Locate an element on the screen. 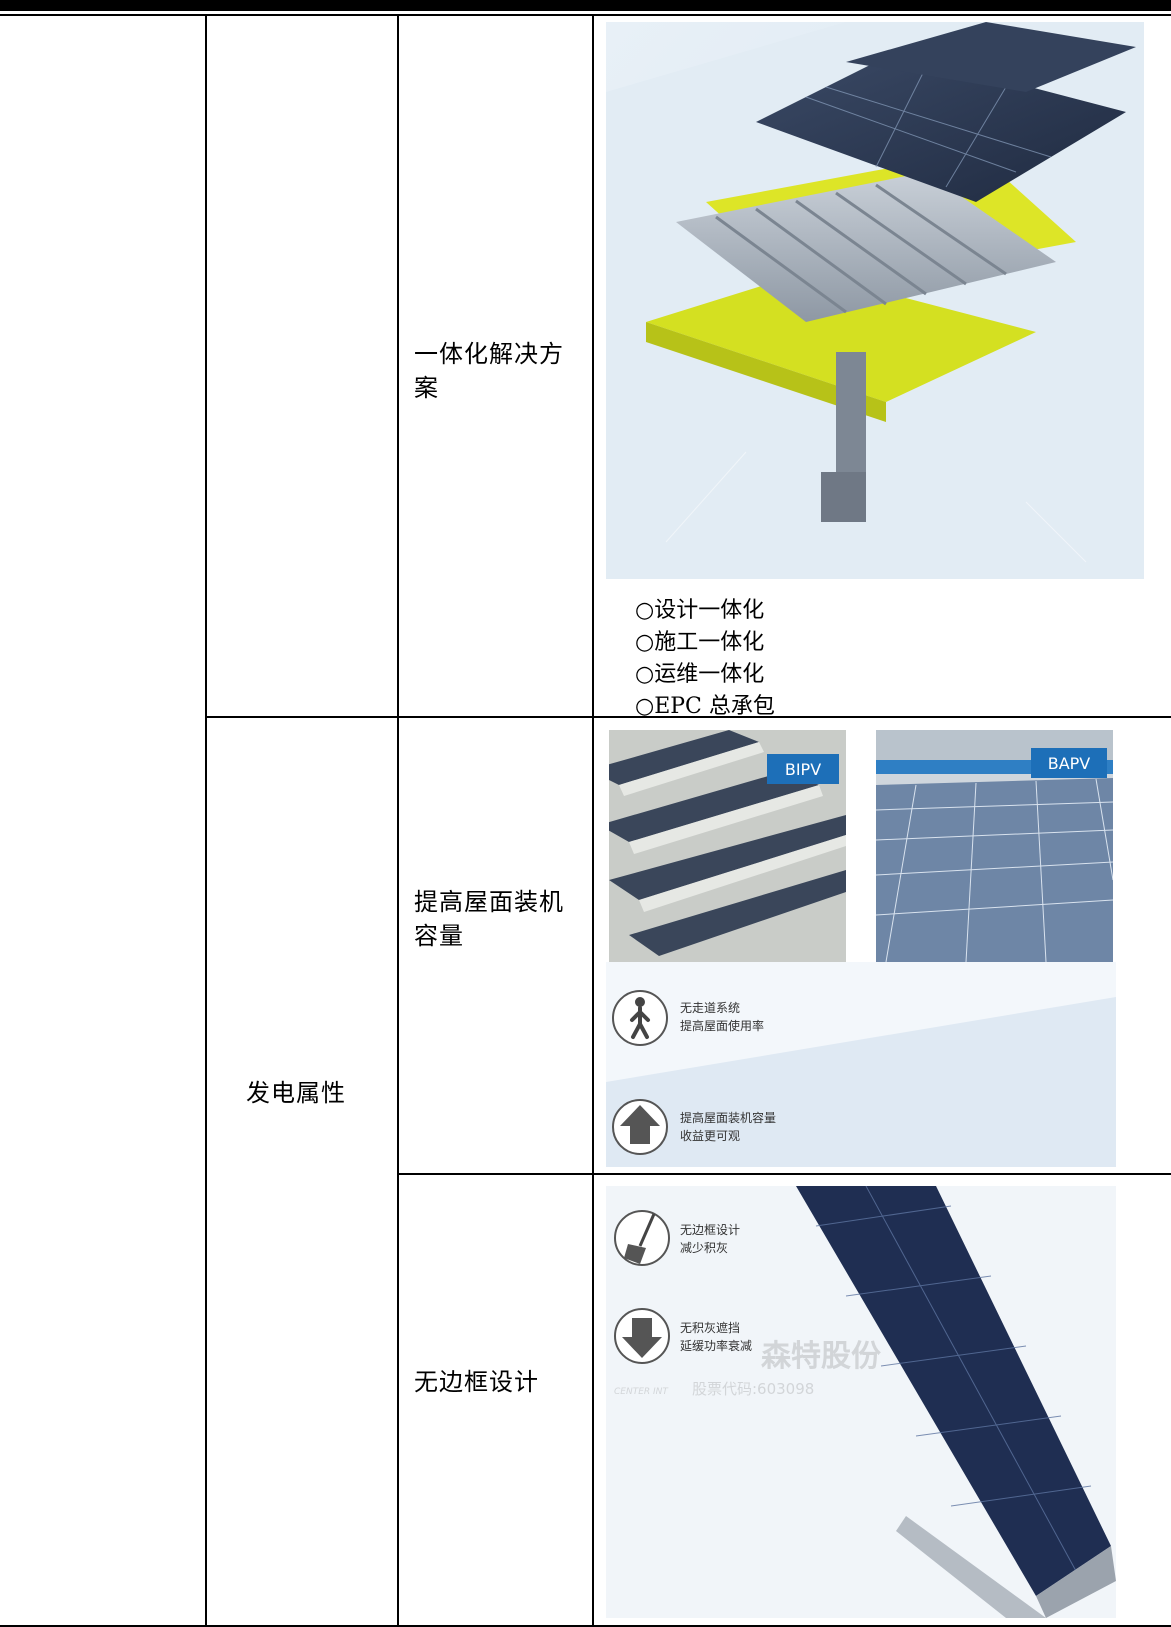 Image resolution: width=1171 pixels, height=1627 pixels. feature-better-return: 收益更可观 is located at coordinates (710, 1136).